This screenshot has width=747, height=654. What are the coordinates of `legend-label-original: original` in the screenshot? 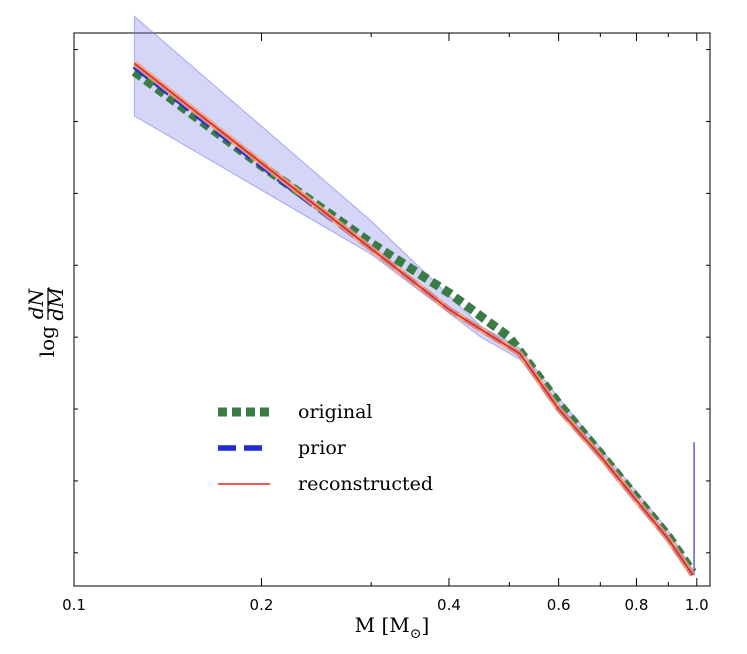 It's located at (335, 412).